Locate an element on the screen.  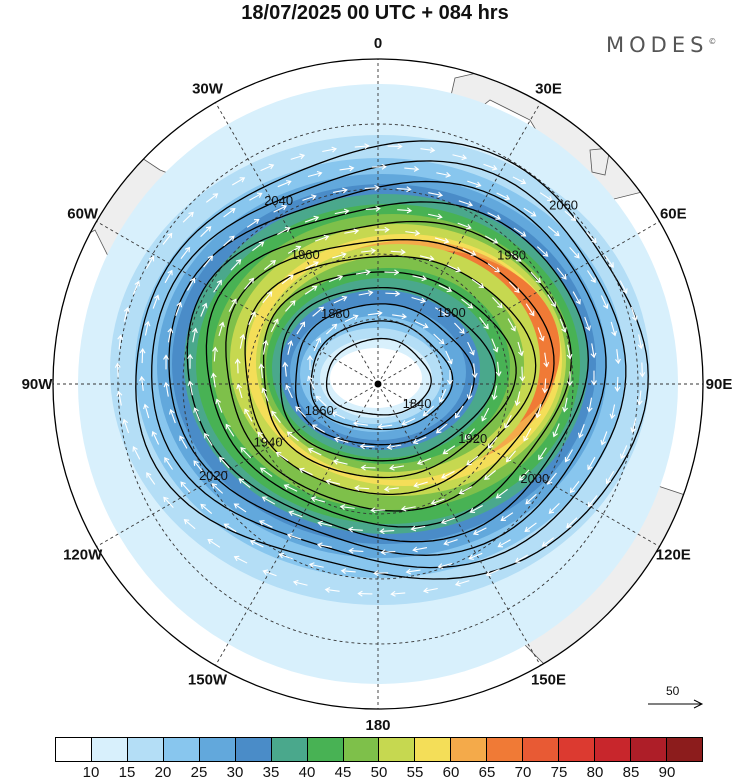
brand-mark: © is located at coordinates (712, 41).